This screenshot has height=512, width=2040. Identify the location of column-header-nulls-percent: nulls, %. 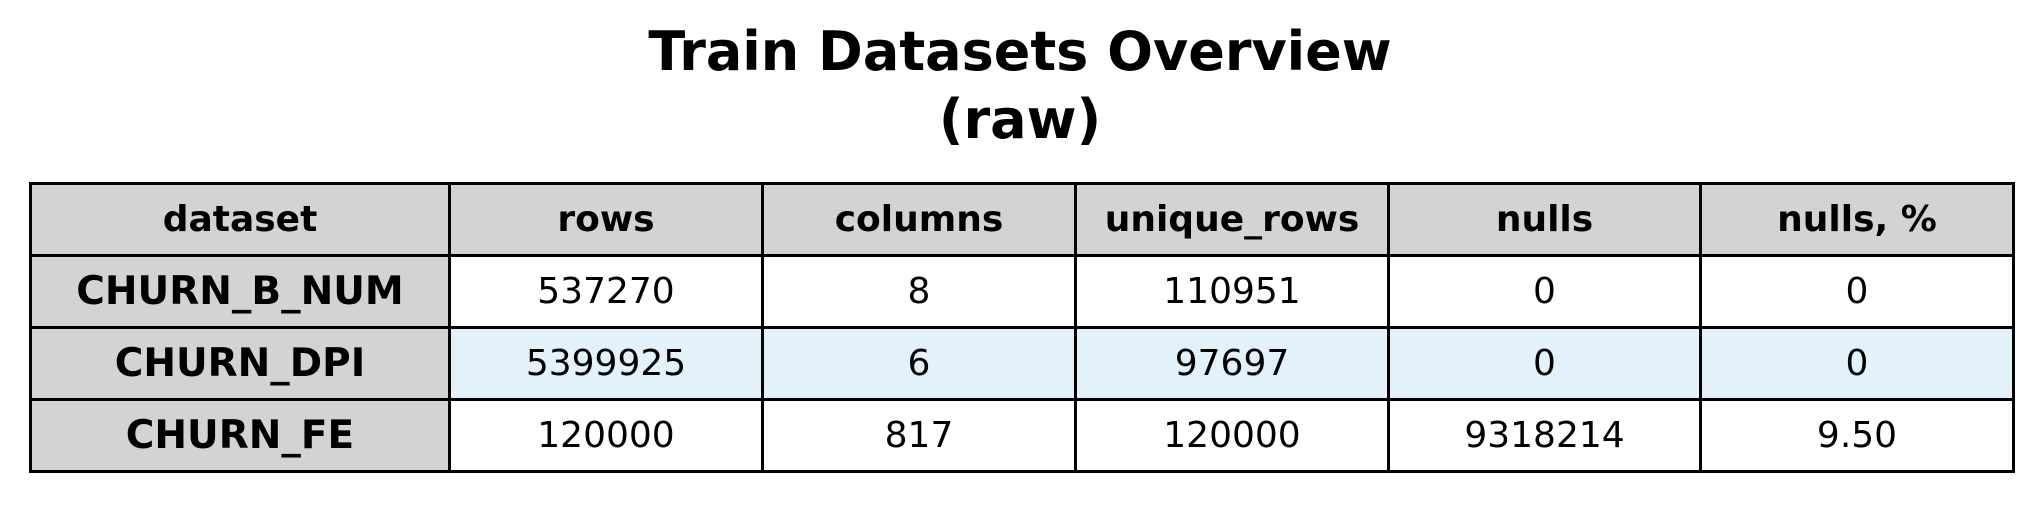
(1857, 219).